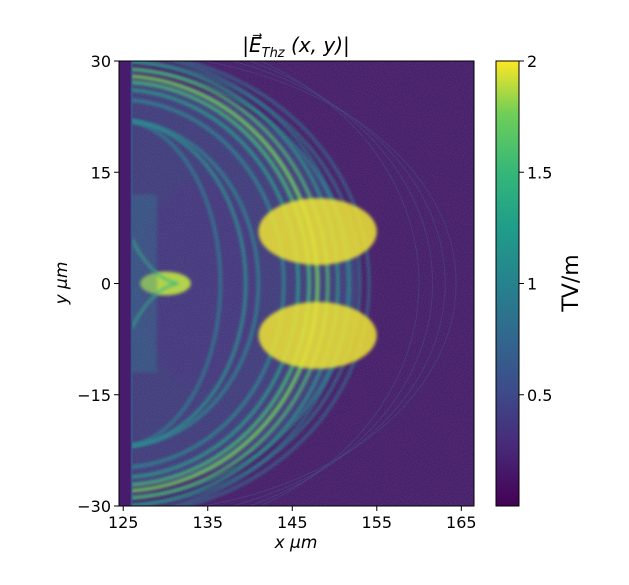 The width and height of the screenshot is (629, 585). I want to click on y-tick-label: 0, so click(106, 284).